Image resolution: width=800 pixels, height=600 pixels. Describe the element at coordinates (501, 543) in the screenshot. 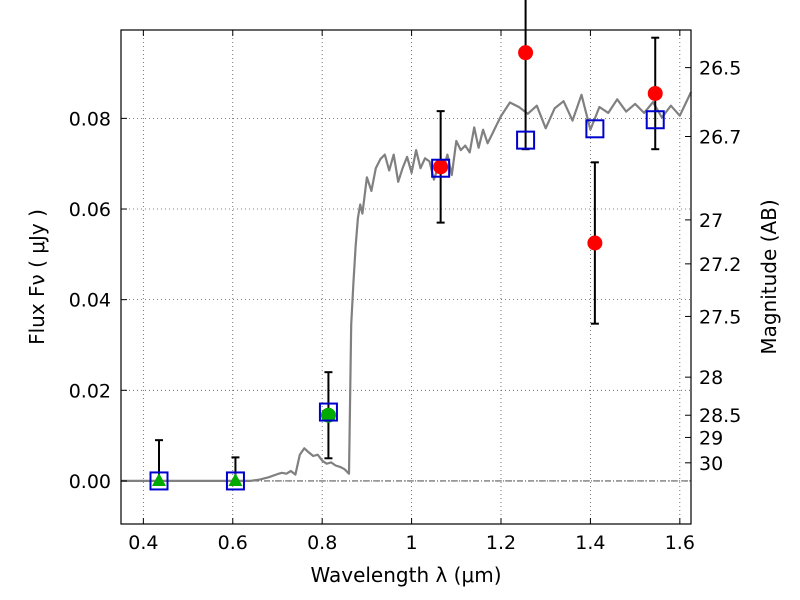

I see `x-tick-label: 1.2` at that location.